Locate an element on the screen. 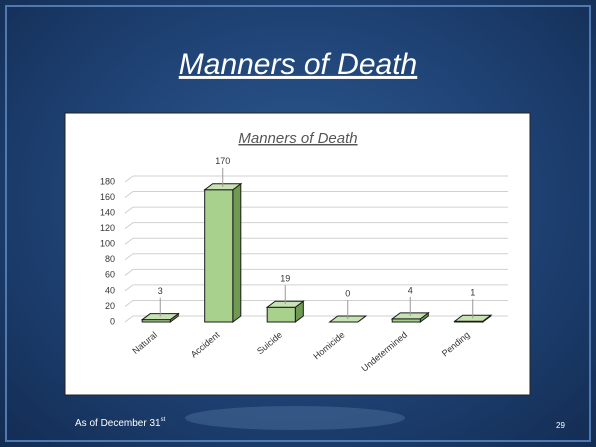  y-tick-label: 20 is located at coordinates (110, 306).